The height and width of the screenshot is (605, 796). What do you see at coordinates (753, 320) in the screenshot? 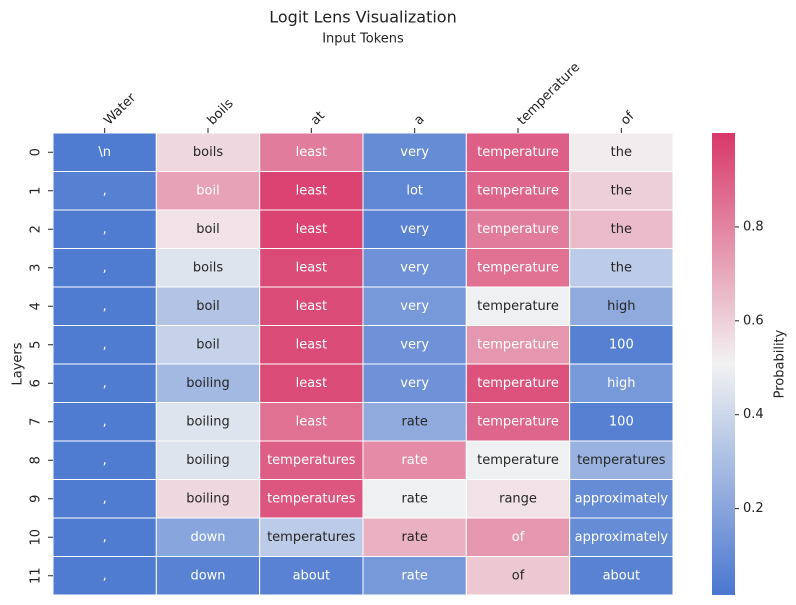
I see `colorbar-tick-label: 0.6` at bounding box center [753, 320].